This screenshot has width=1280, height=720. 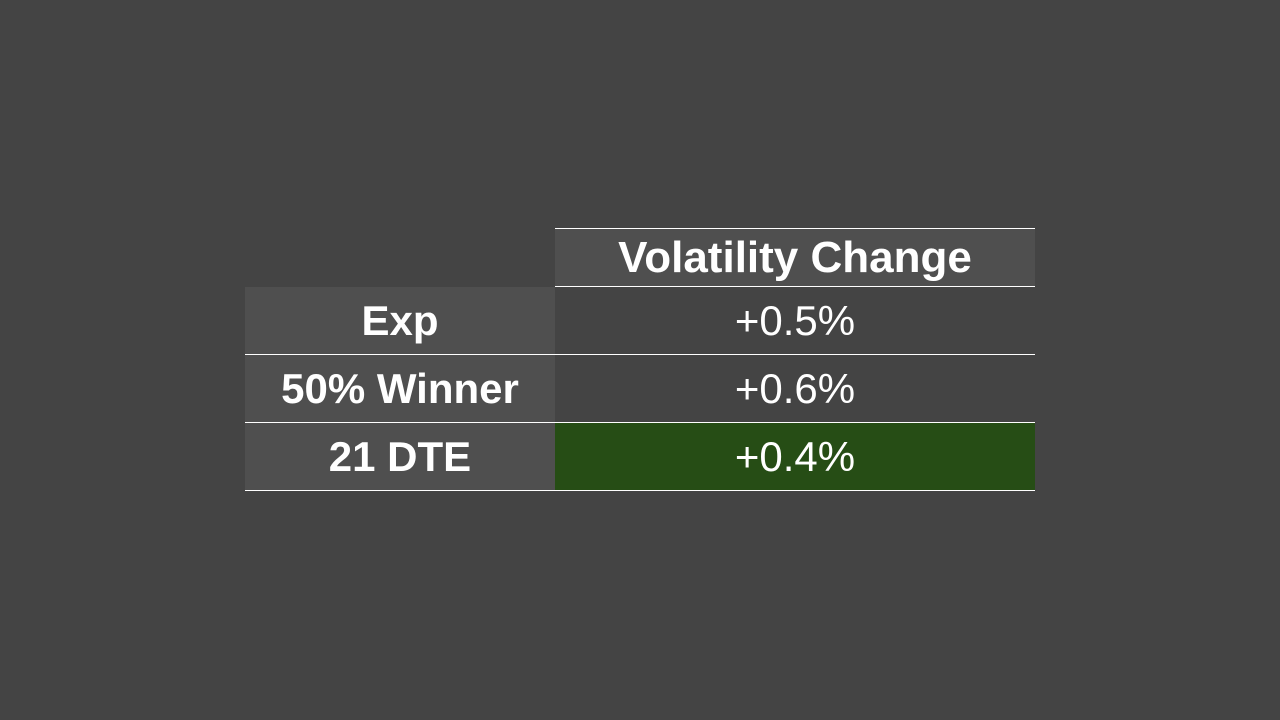 What do you see at coordinates (400, 321) in the screenshot?
I see `row-label-exp: Exp` at bounding box center [400, 321].